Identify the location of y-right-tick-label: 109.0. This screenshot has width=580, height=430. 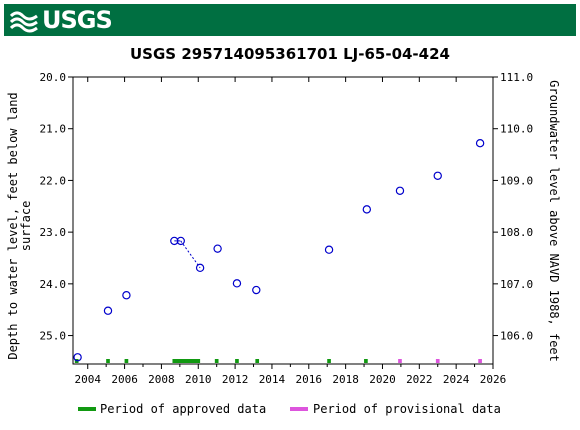
(516, 180).